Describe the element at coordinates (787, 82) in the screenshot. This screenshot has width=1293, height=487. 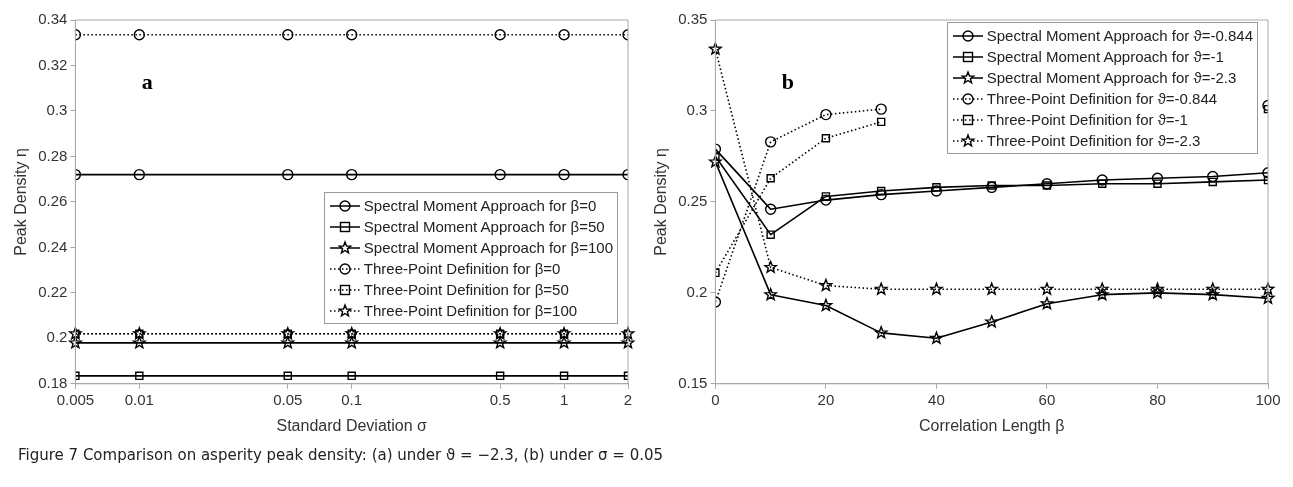
I see `annotation: b` at that location.